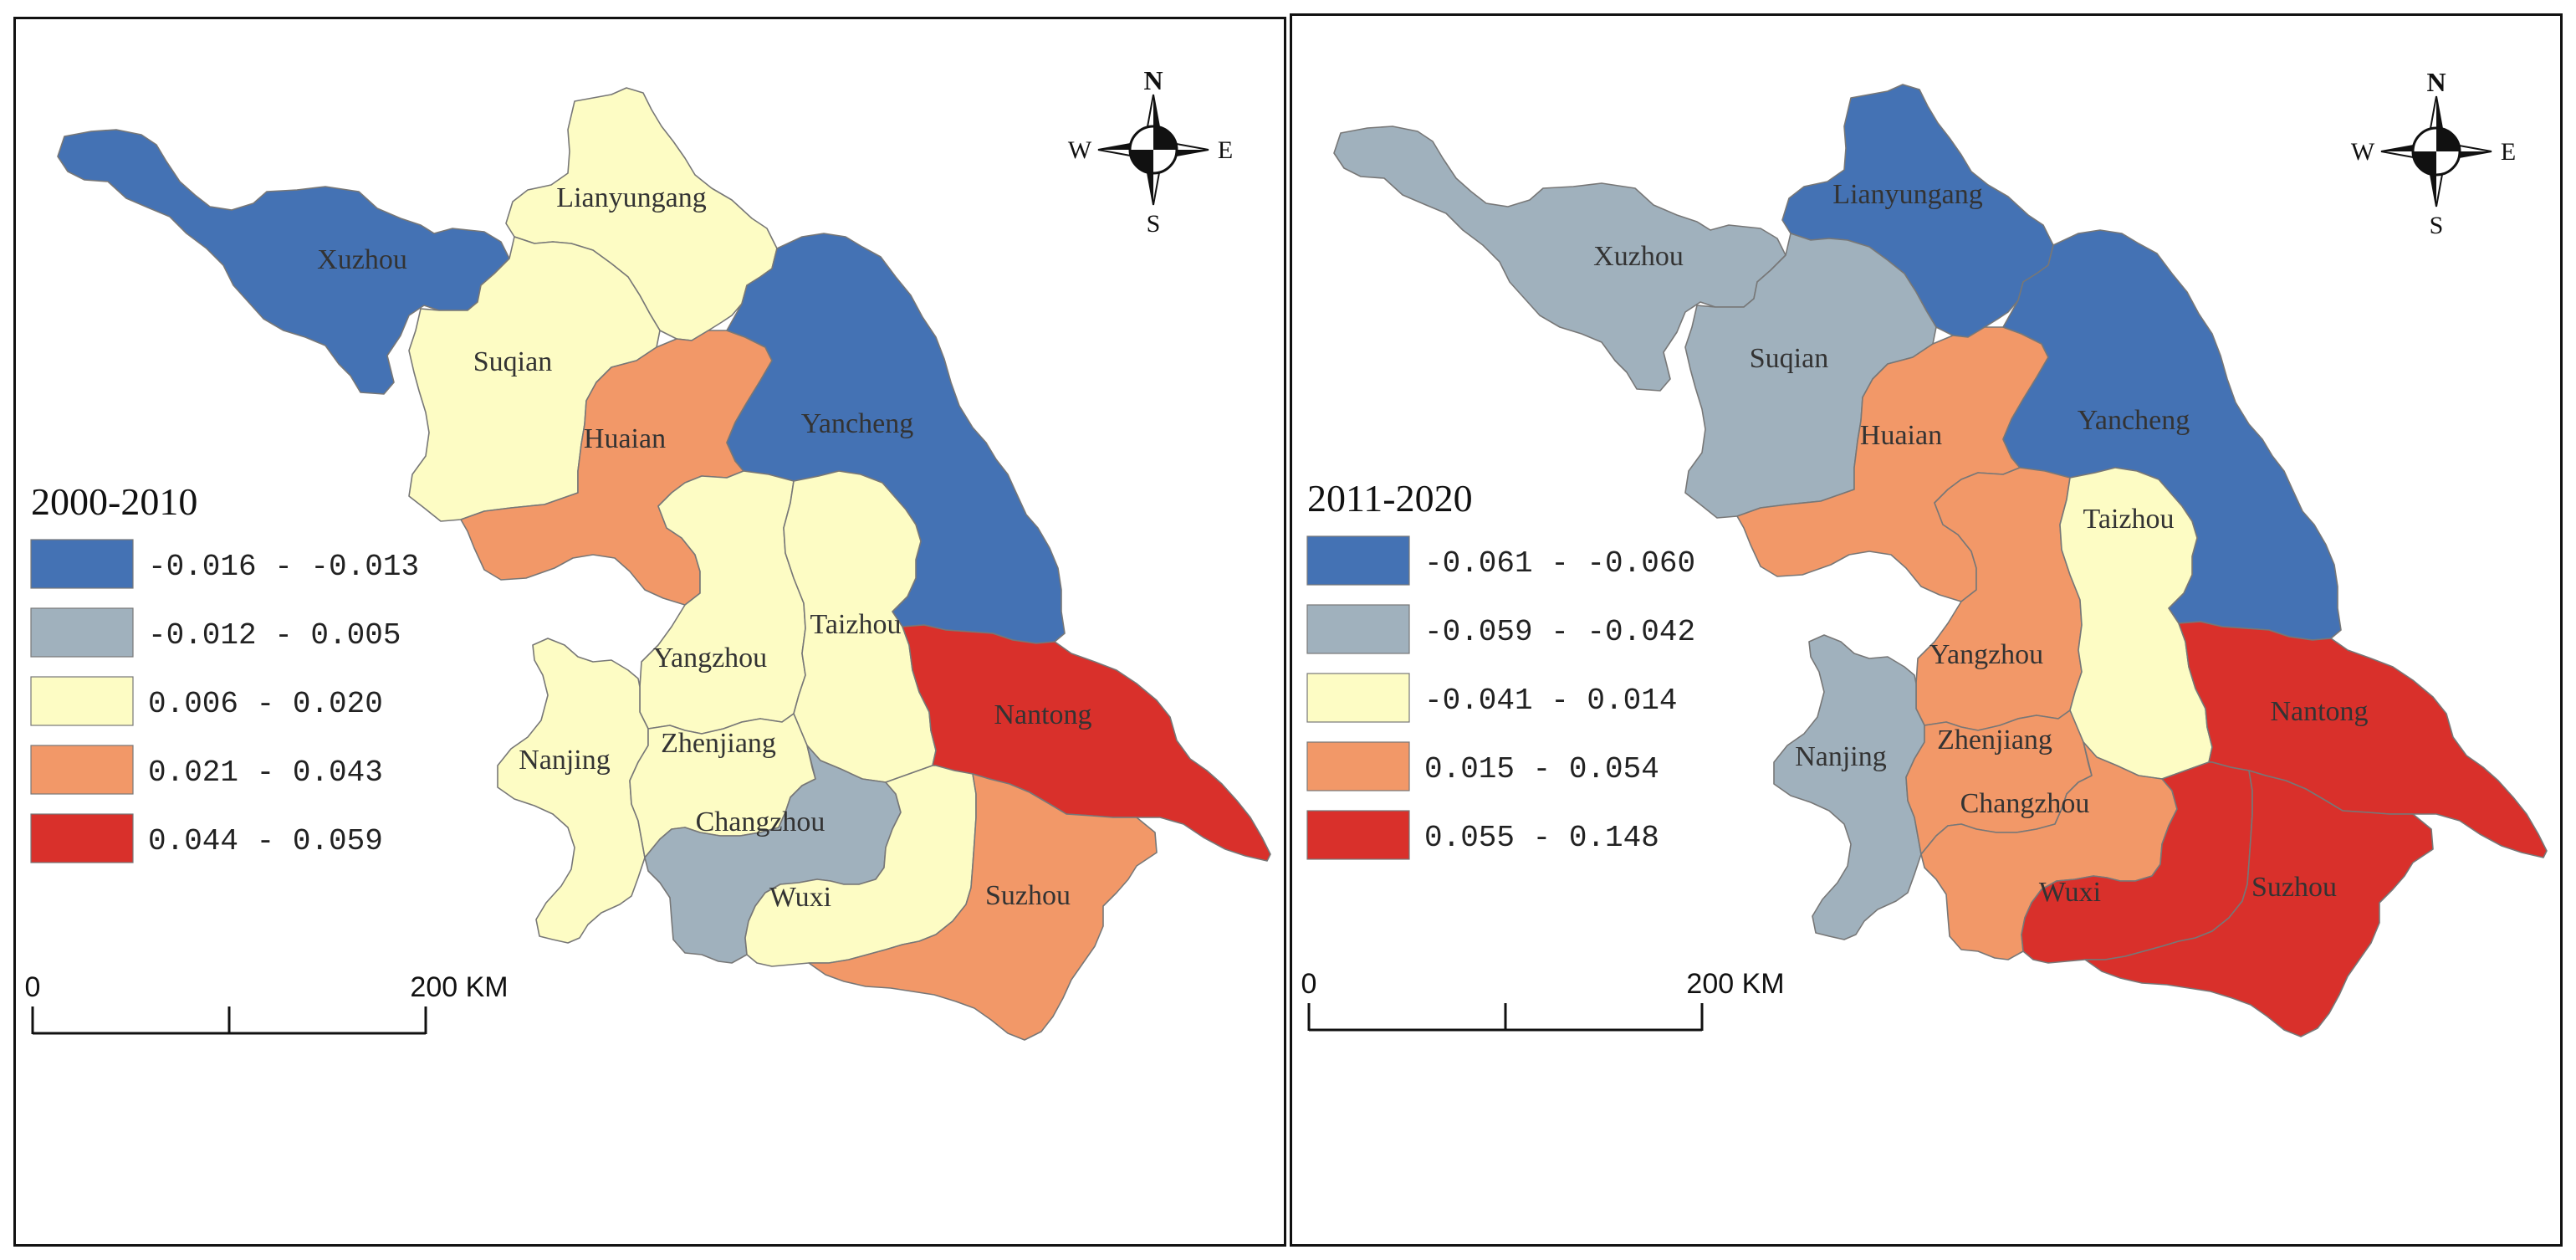 This screenshot has width=2576, height=1260. Describe the element at coordinates (1390, 499) in the screenshot. I see `legend-title: 2011-2020` at that location.